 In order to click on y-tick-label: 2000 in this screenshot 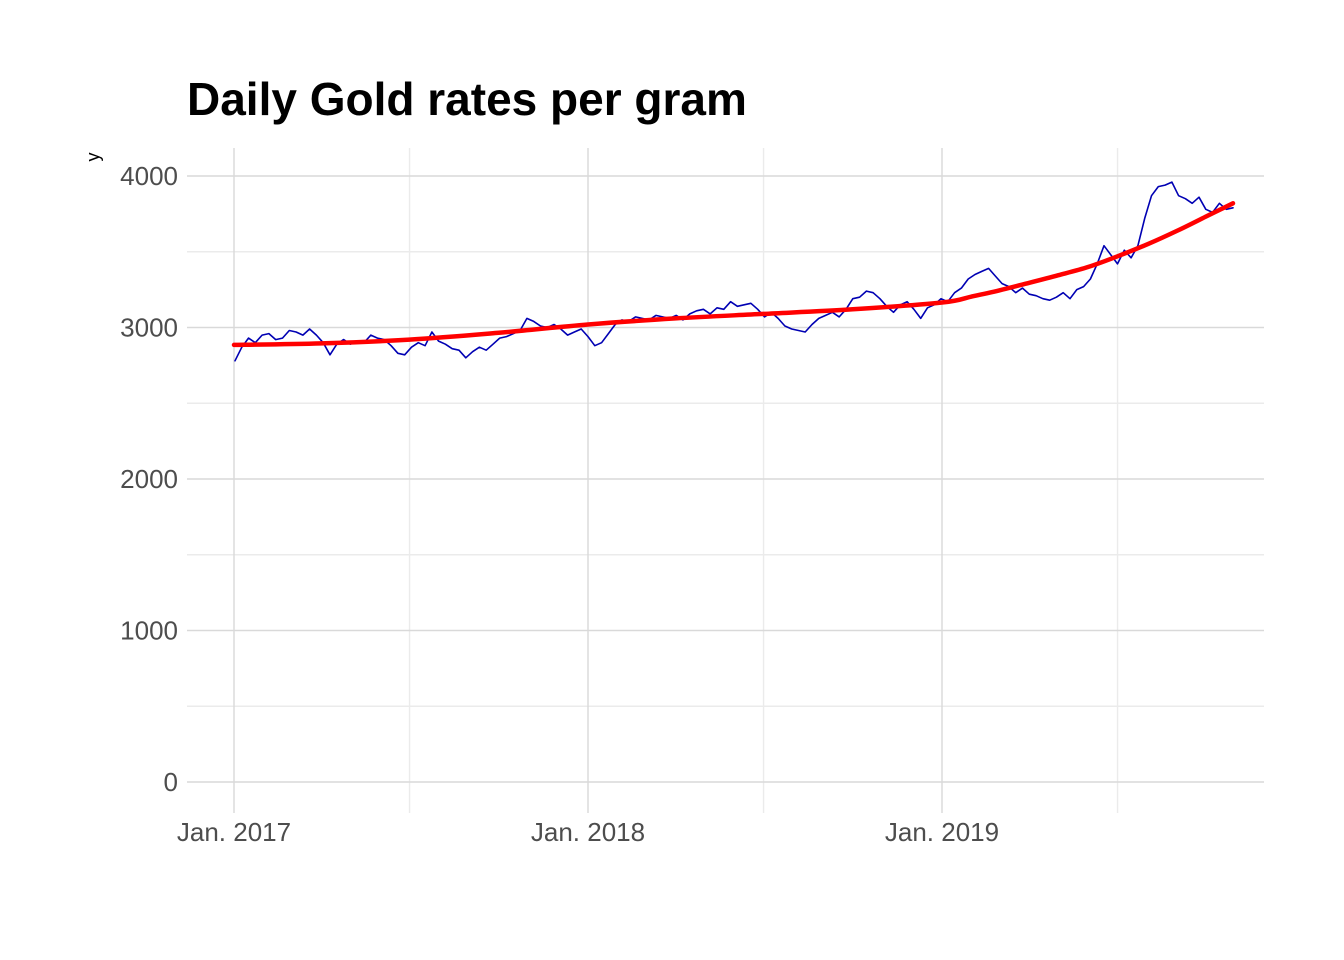, I will do `click(149, 479)`.